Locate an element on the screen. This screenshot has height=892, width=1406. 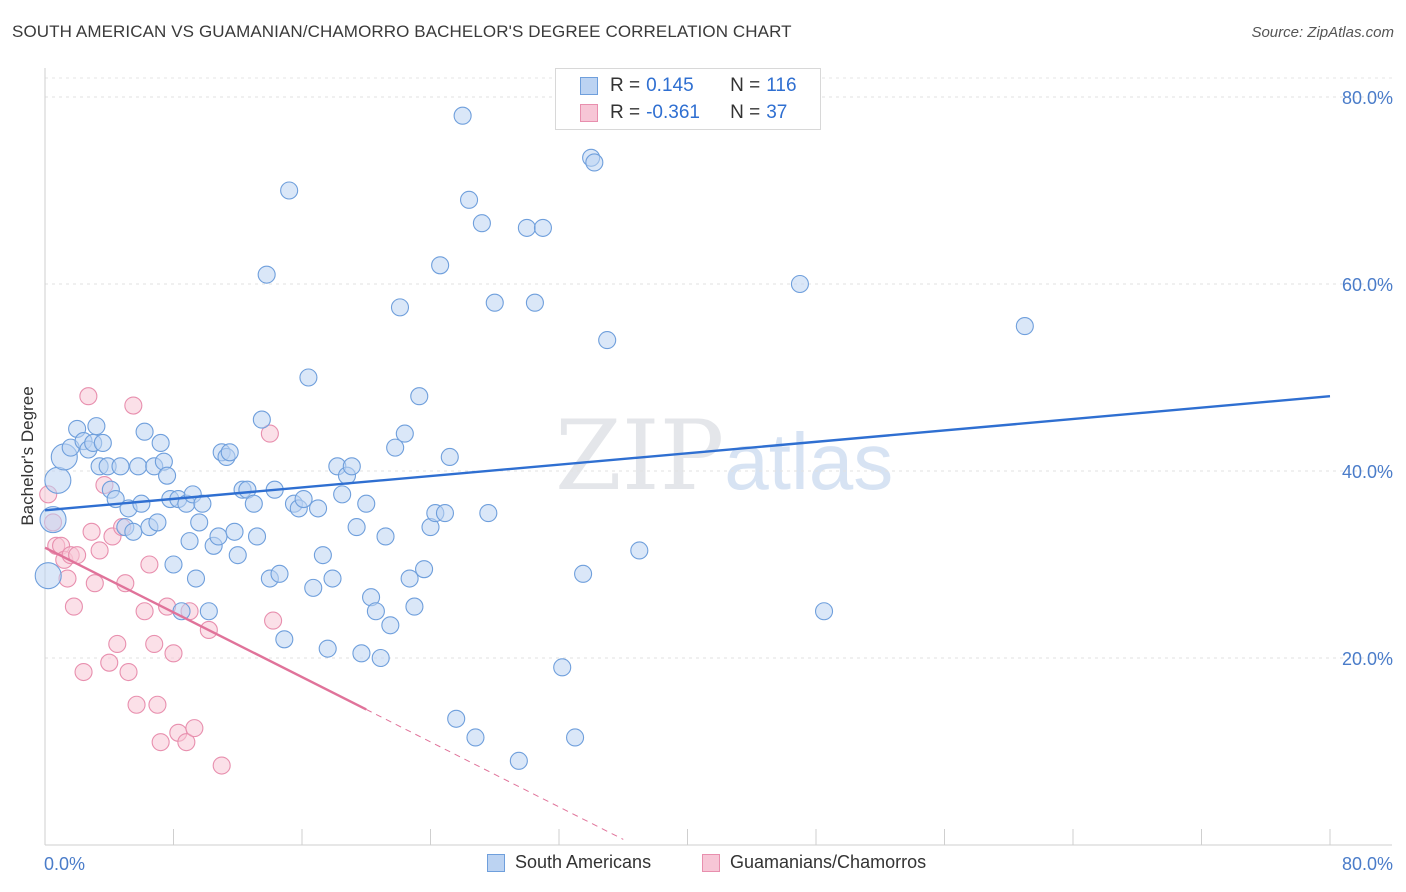
correlation-legend: R = 0.145 N = 116 R = -0.361 N = 37 is located at coordinates (688, 99).